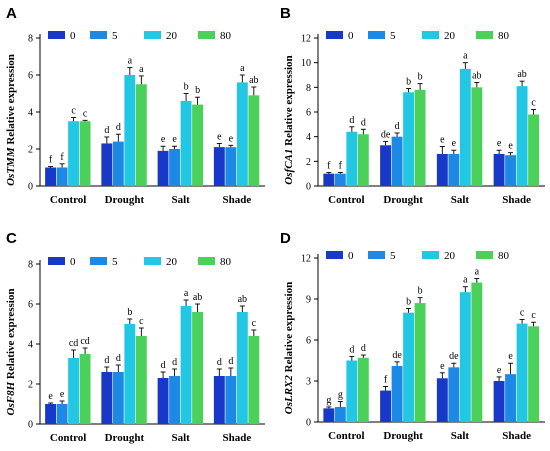 The height and width of the screenshot is (451, 550). Describe the element at coordinates (393, 36) in the screenshot. I see `legend-label: 5` at that location.